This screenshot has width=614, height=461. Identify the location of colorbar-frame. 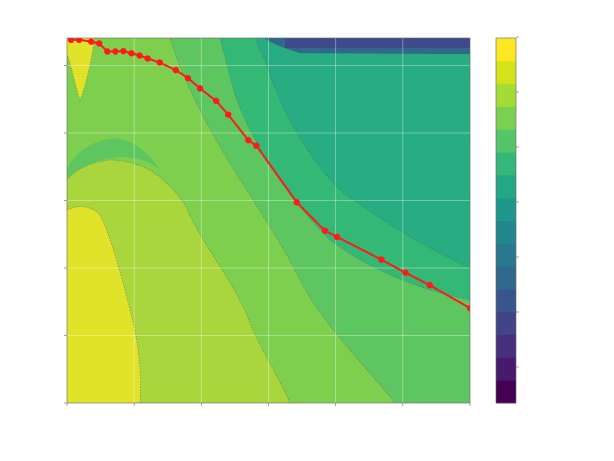
(506, 220).